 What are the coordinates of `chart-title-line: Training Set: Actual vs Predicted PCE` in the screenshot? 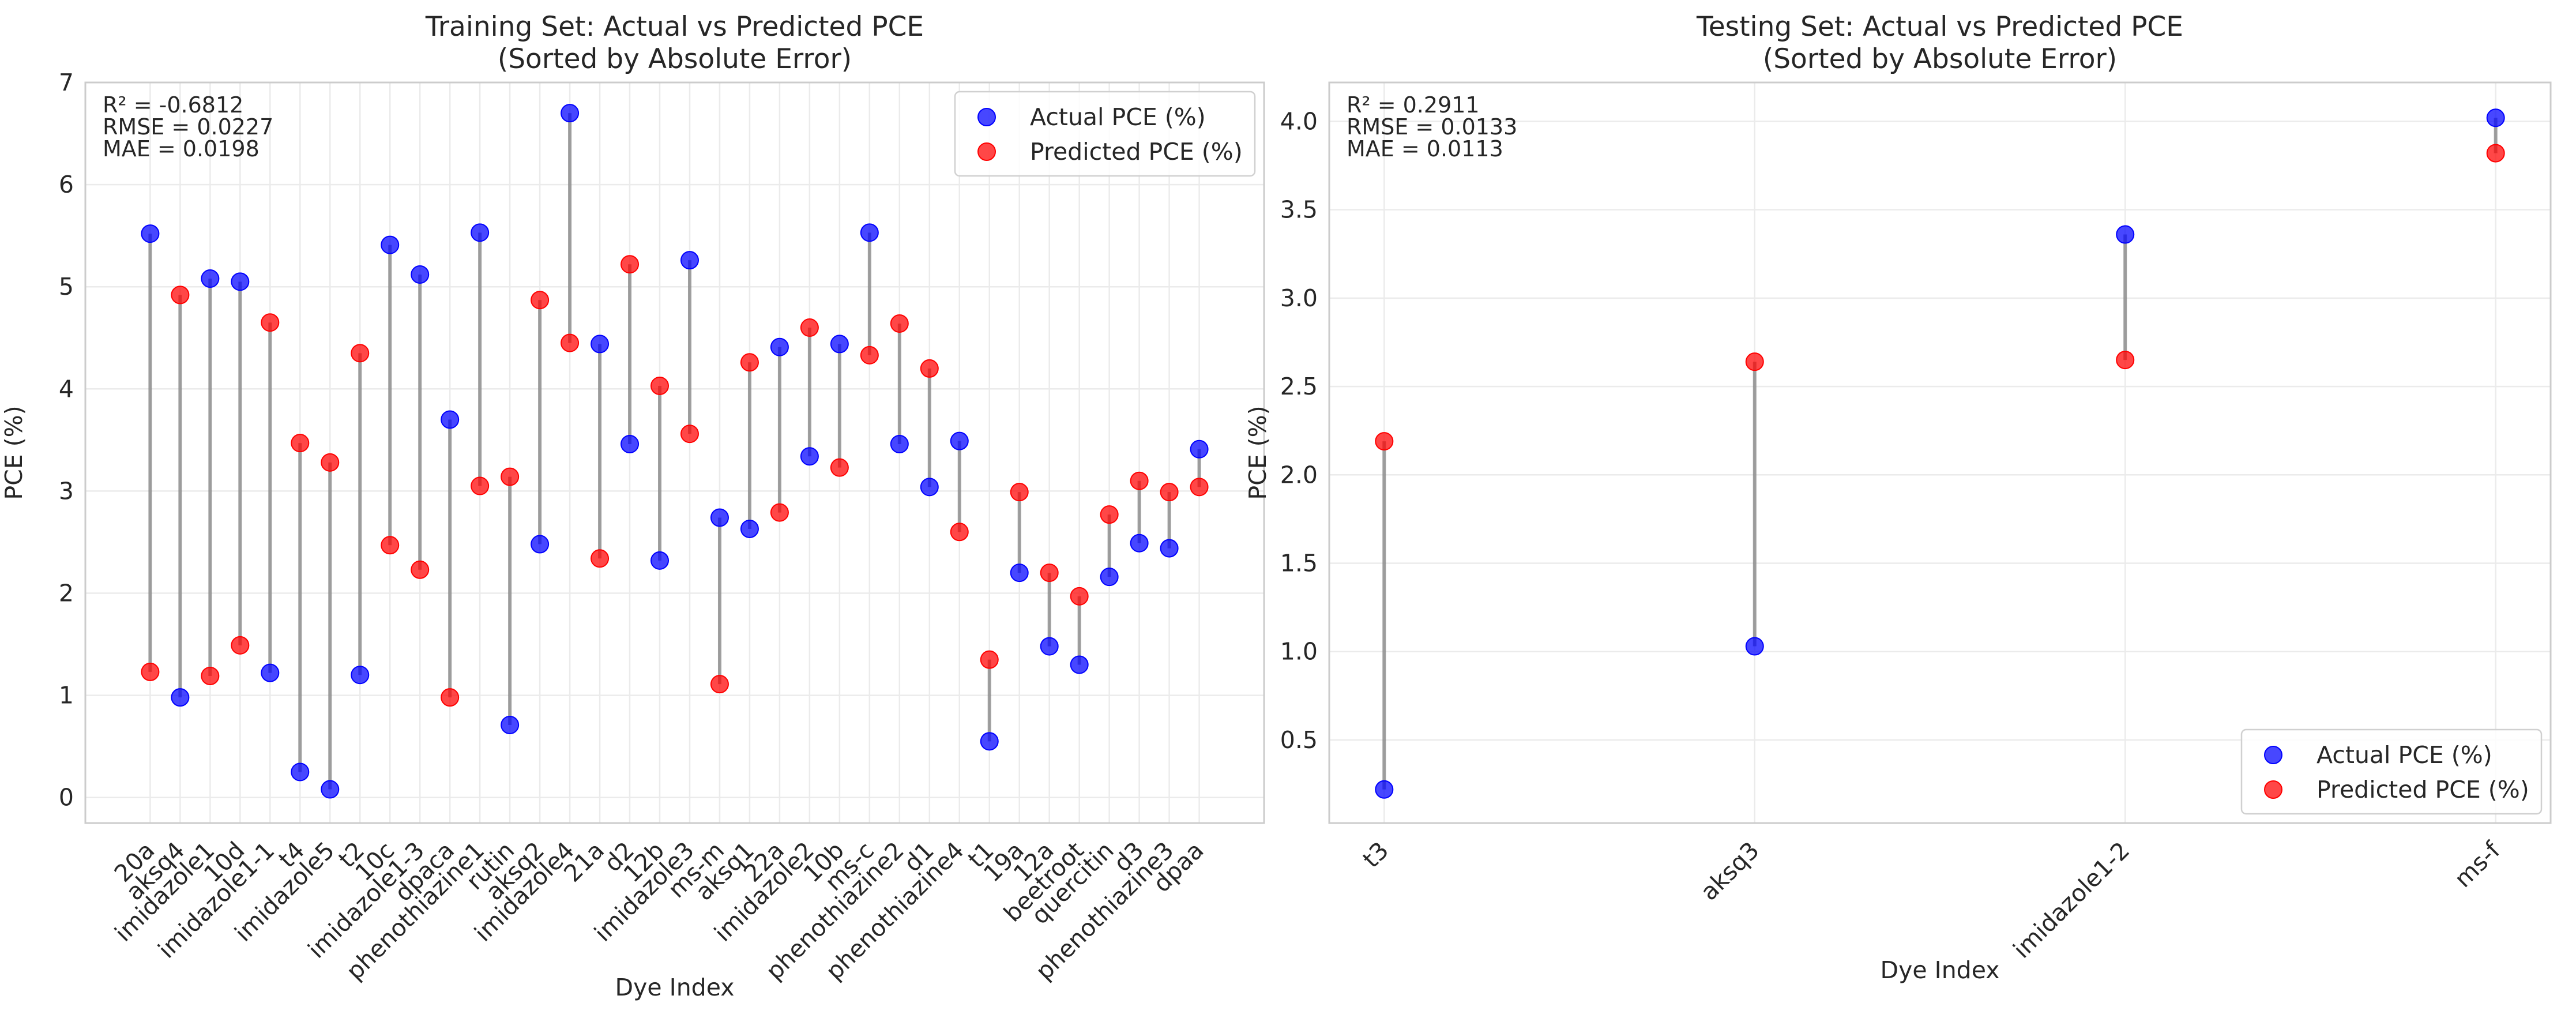 It's located at (674, 27).